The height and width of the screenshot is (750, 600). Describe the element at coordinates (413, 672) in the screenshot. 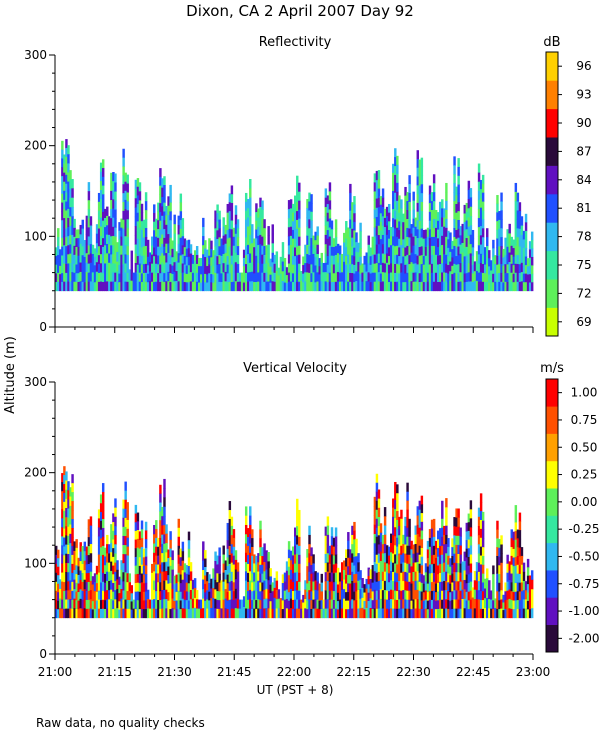

I see `x-tick-label: 22:30` at that location.